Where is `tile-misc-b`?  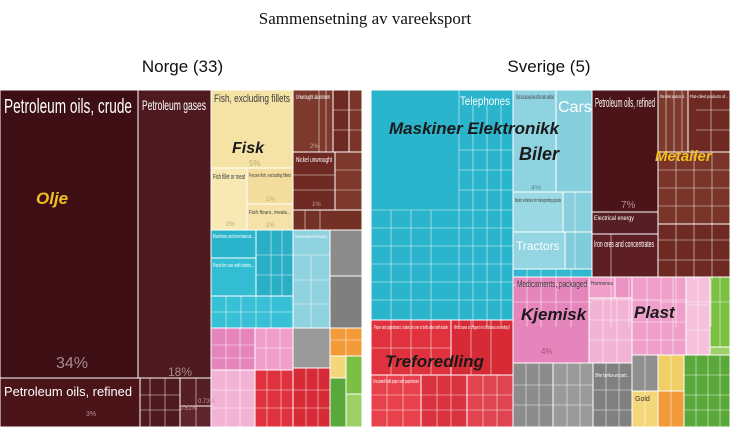
tile-misc-b is located at coordinates (345, 302).